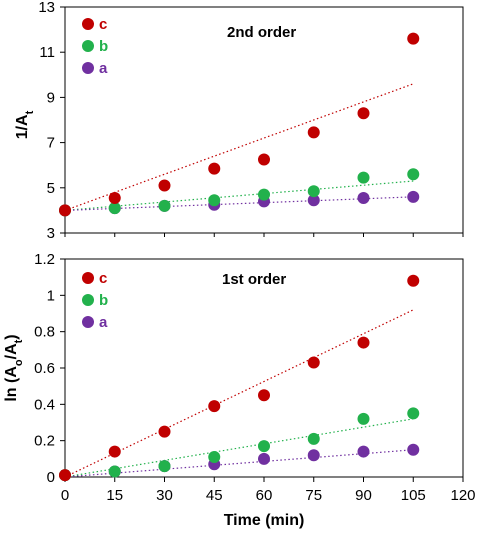  What do you see at coordinates (462, 495) in the screenshot?
I see `x-tick-label: 120` at bounding box center [462, 495].